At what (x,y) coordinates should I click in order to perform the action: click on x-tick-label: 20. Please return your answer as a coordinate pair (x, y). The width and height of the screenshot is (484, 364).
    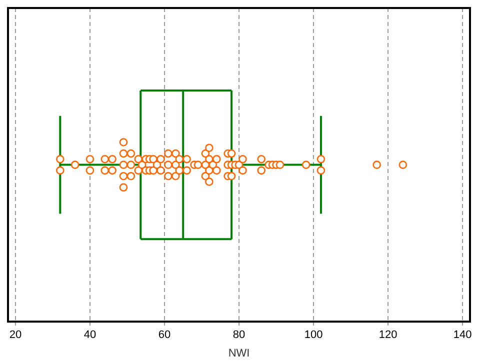
    Looking at the image, I should click on (15, 335).